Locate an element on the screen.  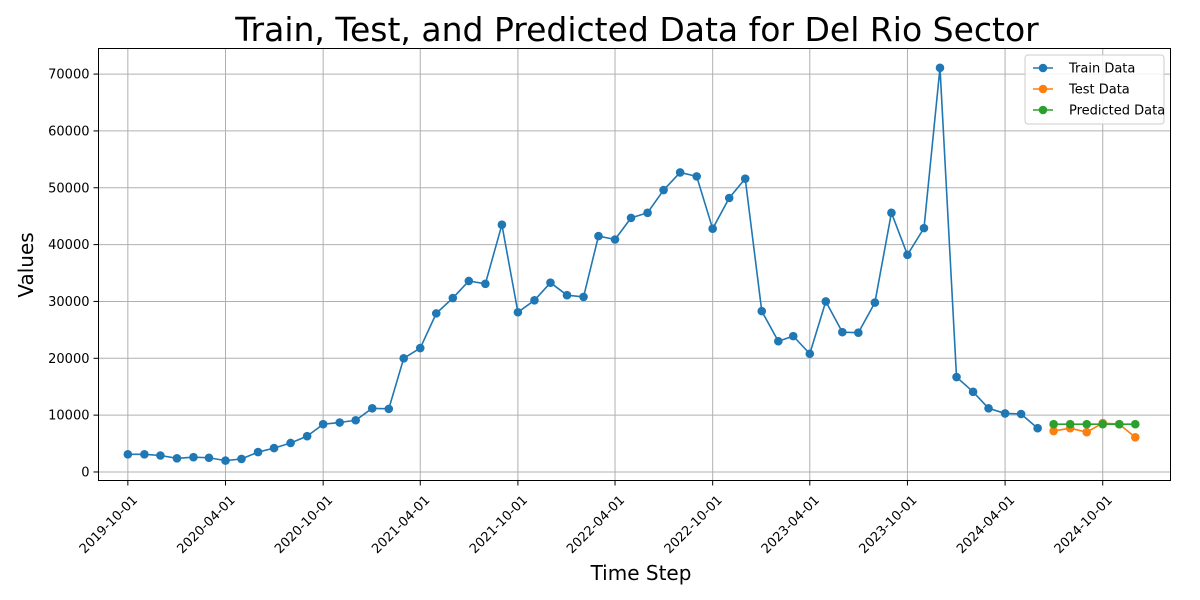
y-tick-label: 0 is located at coordinates (85, 472).